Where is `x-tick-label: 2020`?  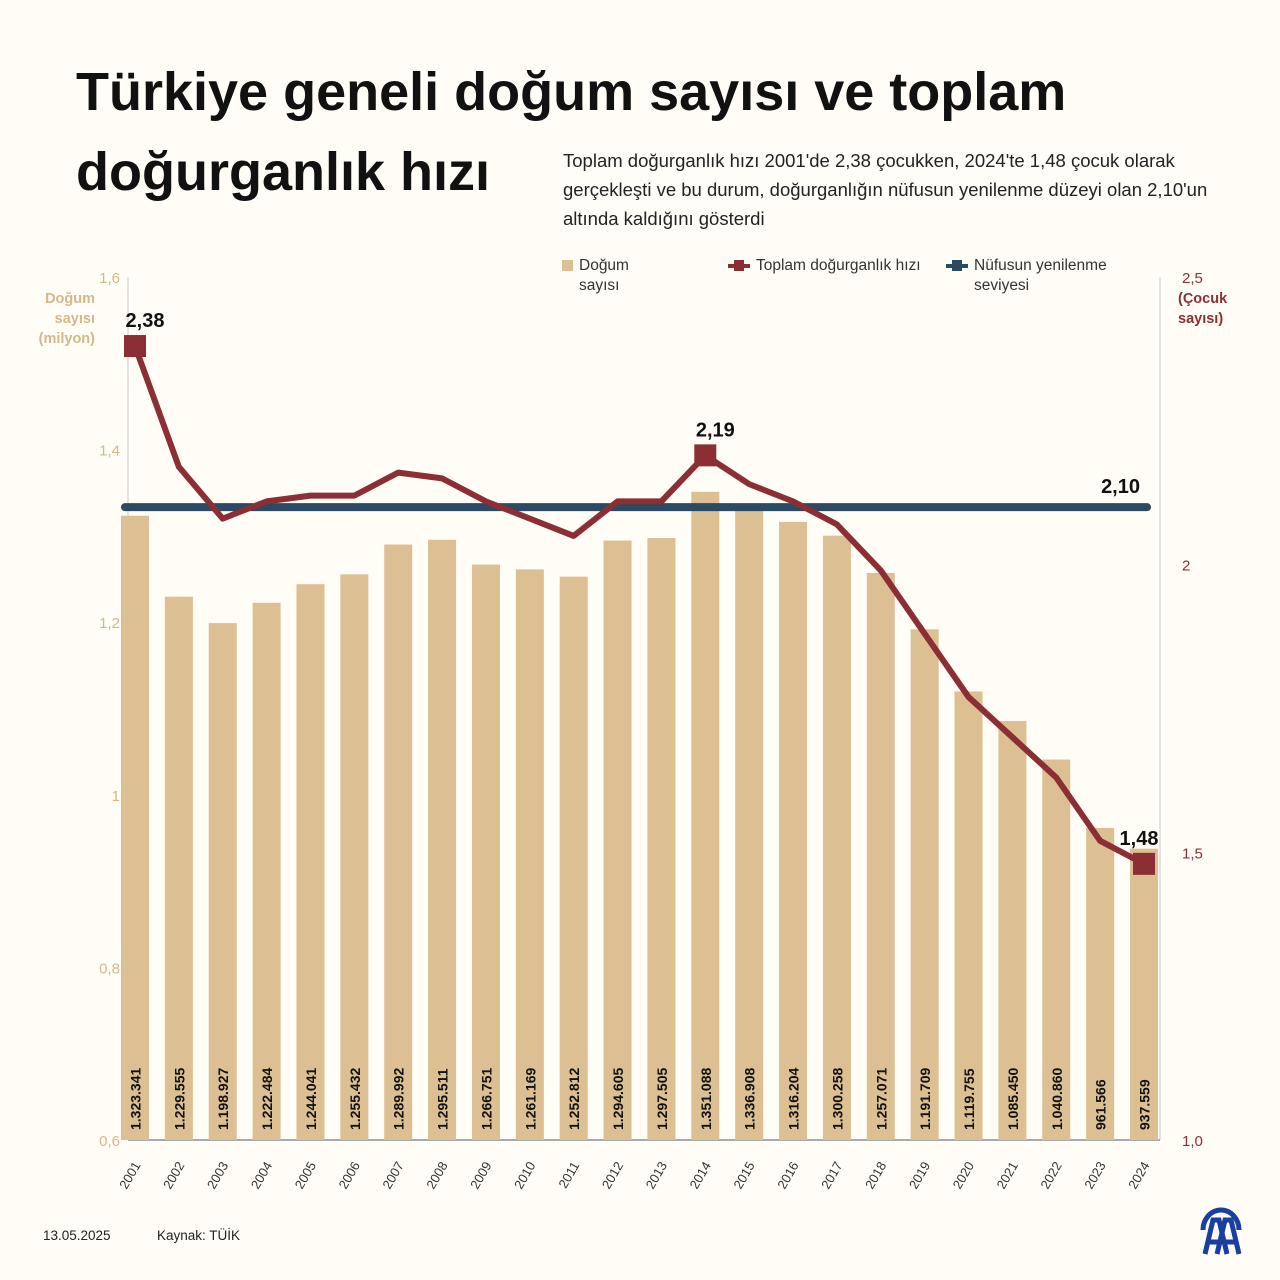 x-tick-label: 2020 is located at coordinates (963, 1175).